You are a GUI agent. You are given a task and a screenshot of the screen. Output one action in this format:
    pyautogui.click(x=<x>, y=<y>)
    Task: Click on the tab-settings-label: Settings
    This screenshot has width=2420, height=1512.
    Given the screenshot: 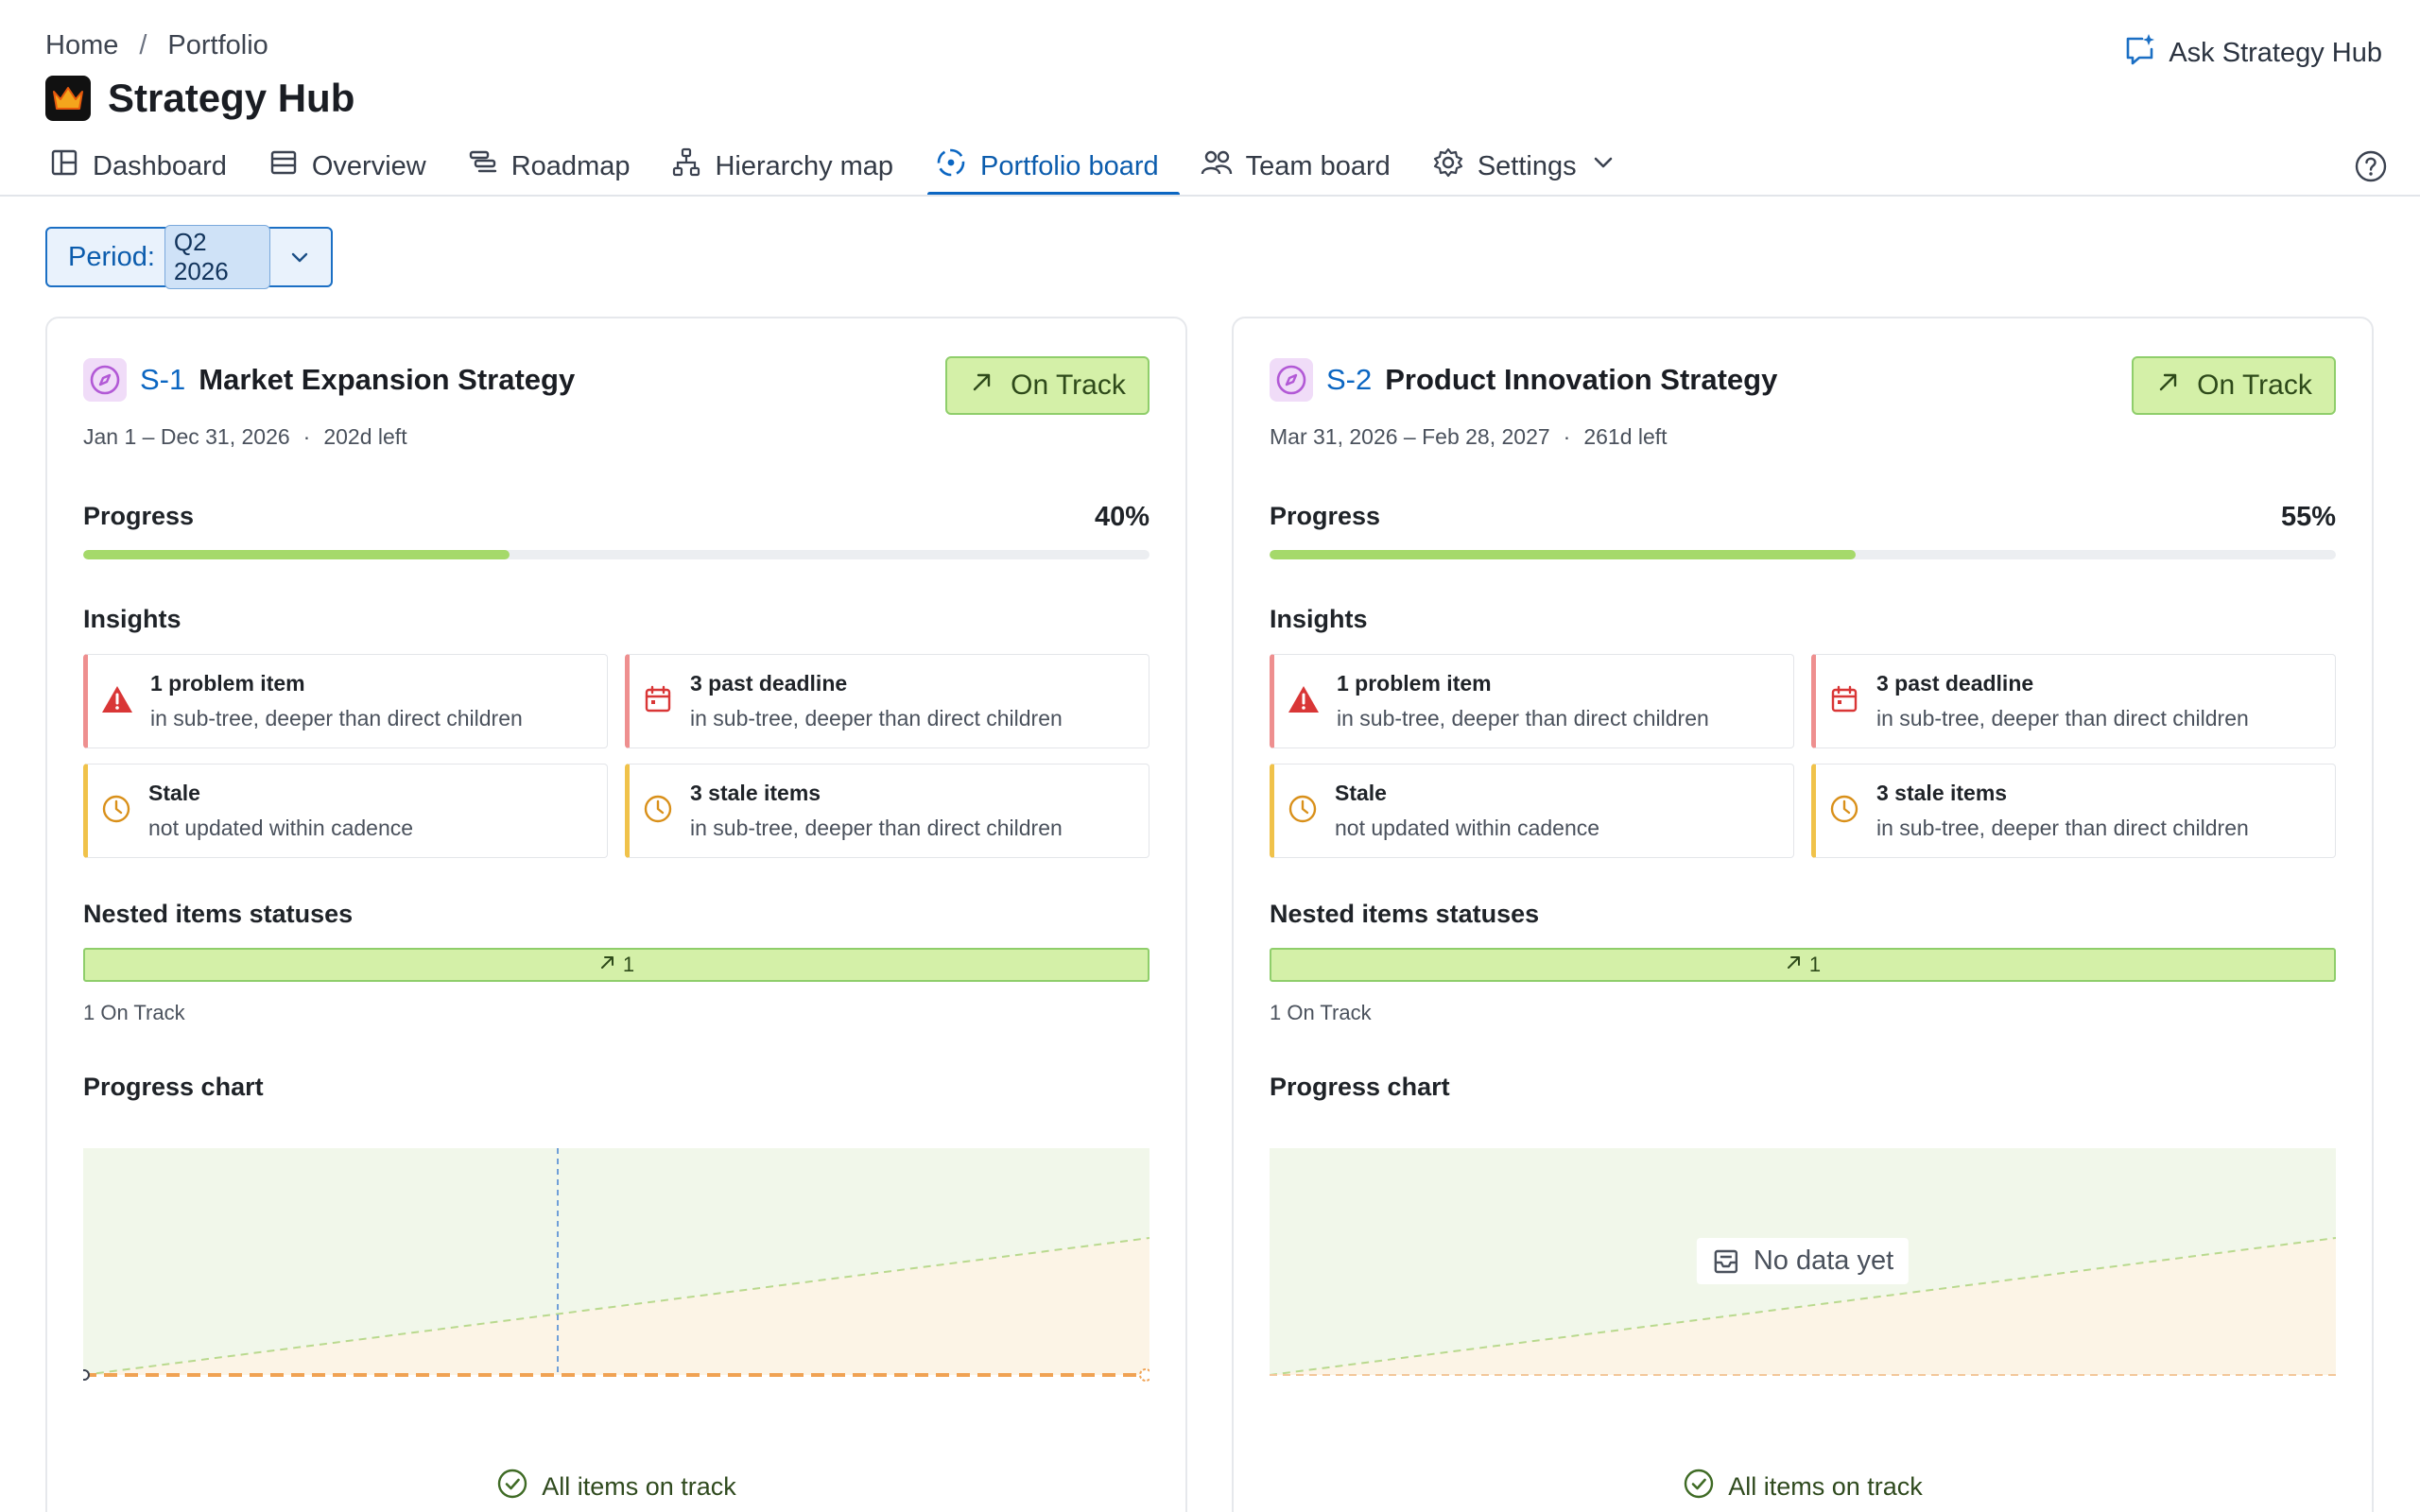 What is the action you would take?
    pyautogui.click(x=1527, y=165)
    